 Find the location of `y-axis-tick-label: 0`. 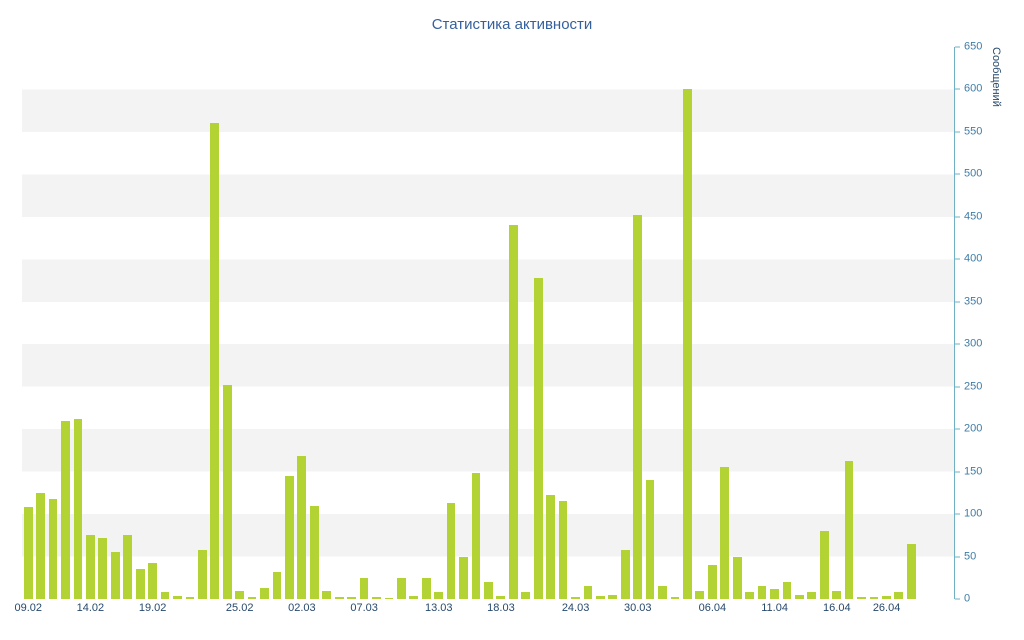

y-axis-tick-label: 0 is located at coordinates (967, 598).